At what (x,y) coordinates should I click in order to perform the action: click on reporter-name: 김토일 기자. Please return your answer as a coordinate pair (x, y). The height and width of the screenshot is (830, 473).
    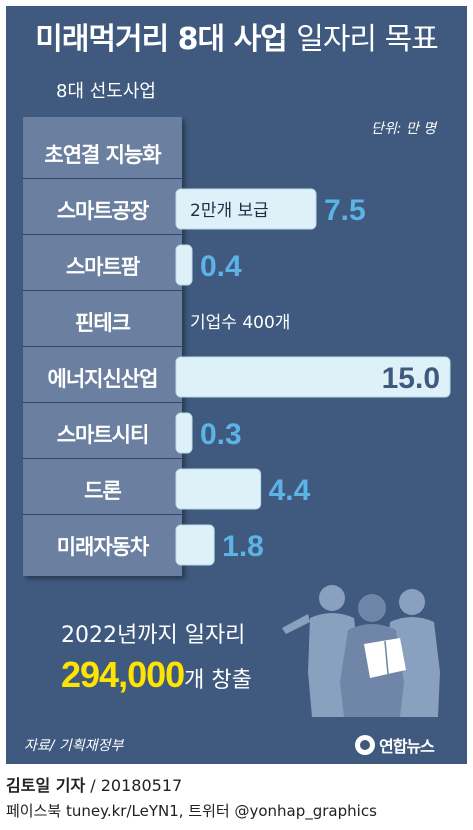
    Looking at the image, I should click on (46, 785).